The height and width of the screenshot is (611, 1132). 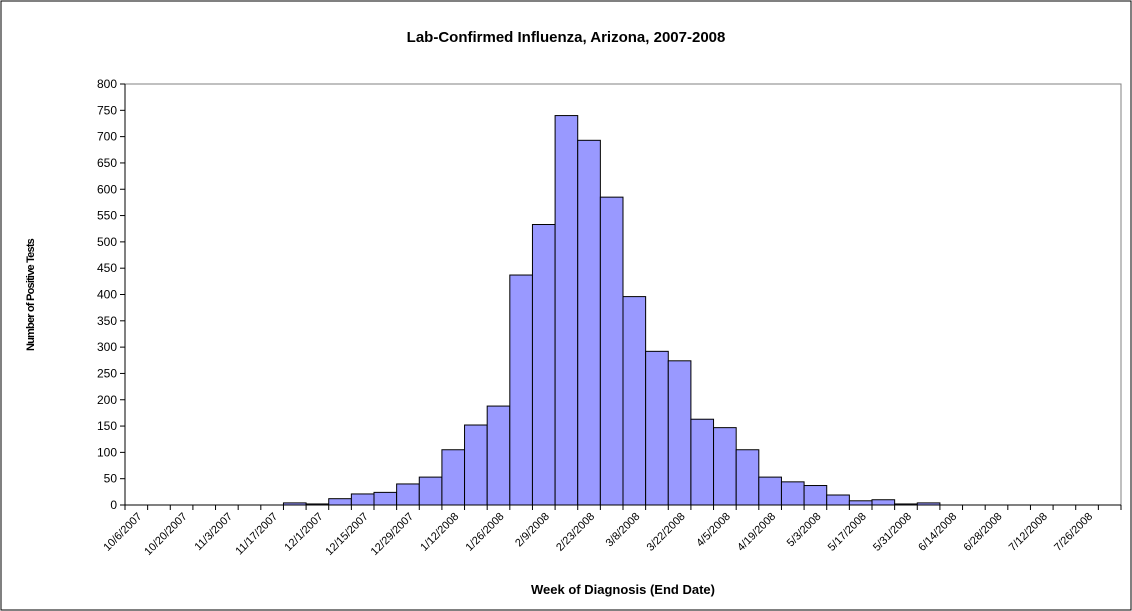 What do you see at coordinates (107, 347) in the screenshot?
I see `y-tick-label: 300` at bounding box center [107, 347].